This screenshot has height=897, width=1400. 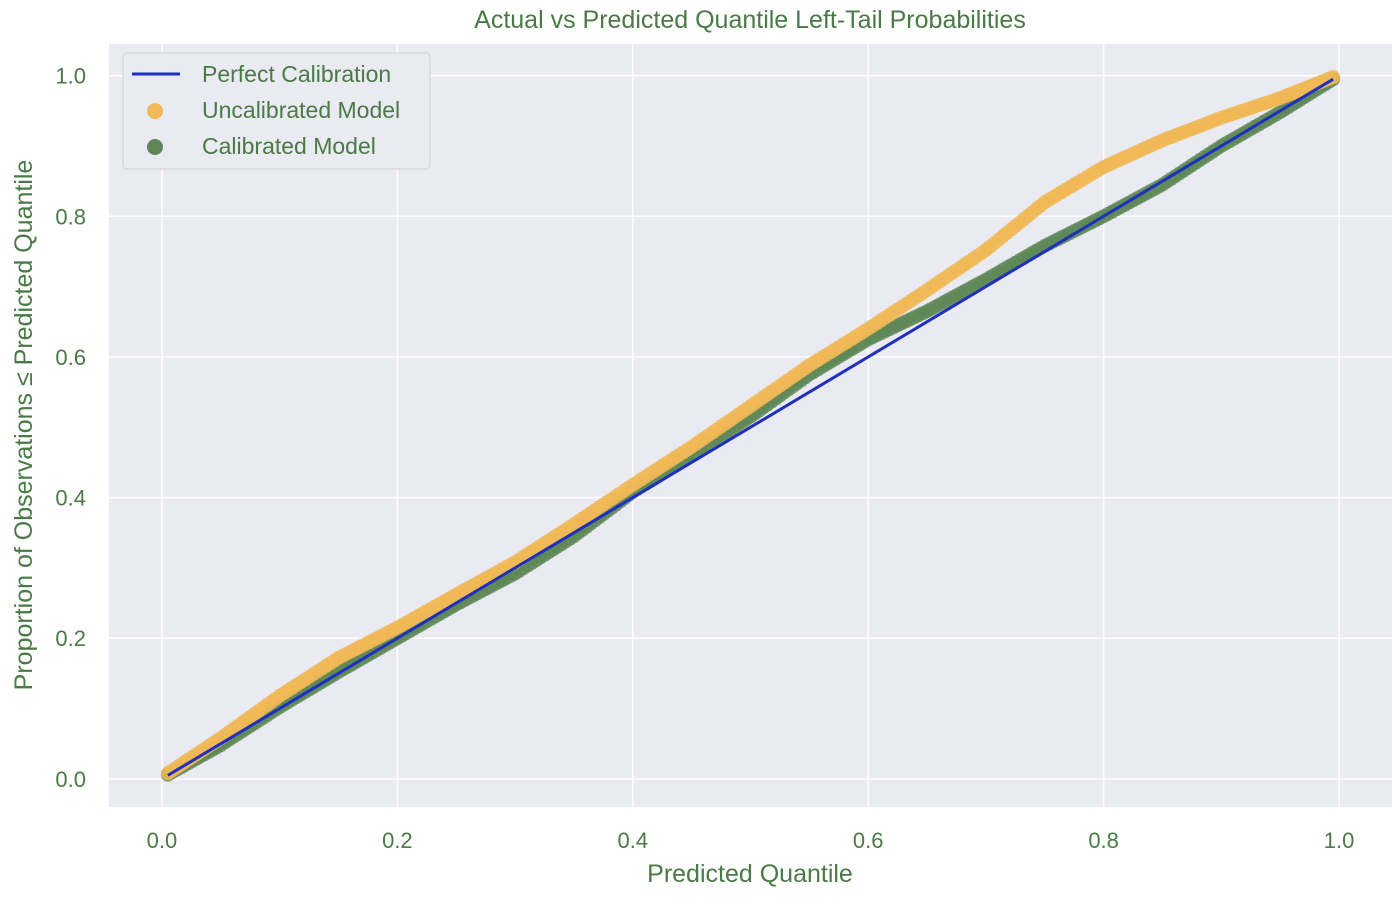 I want to click on x-tick-label: 0.4, so click(x=632, y=840).